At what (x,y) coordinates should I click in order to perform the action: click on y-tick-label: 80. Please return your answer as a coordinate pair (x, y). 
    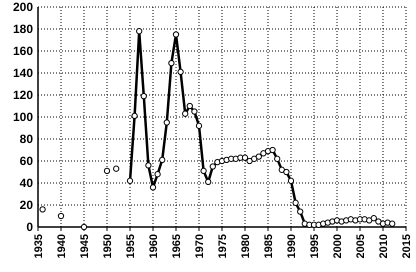
    Looking at the image, I should click on (27, 139).